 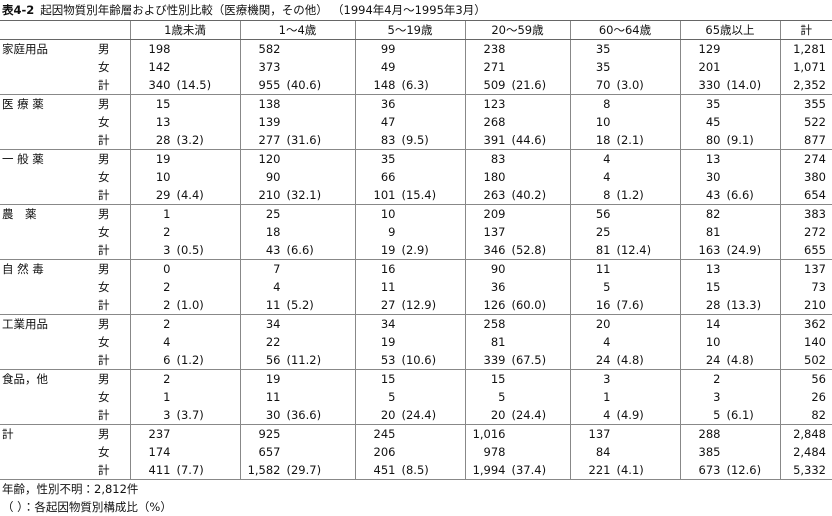 What do you see at coordinates (416, 342) in the screenshot?
I see `table-row: 女 4 22 19 81 4 10 140` at bounding box center [416, 342].